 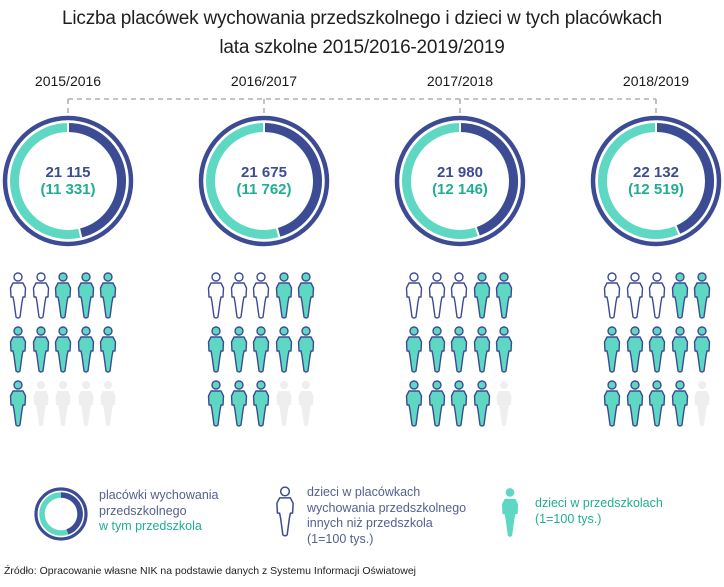 What do you see at coordinates (599, 511) in the screenshot?
I see `legend-filled-person-label: dzieci w przedszkolach (1=100 tys.)` at bounding box center [599, 511].